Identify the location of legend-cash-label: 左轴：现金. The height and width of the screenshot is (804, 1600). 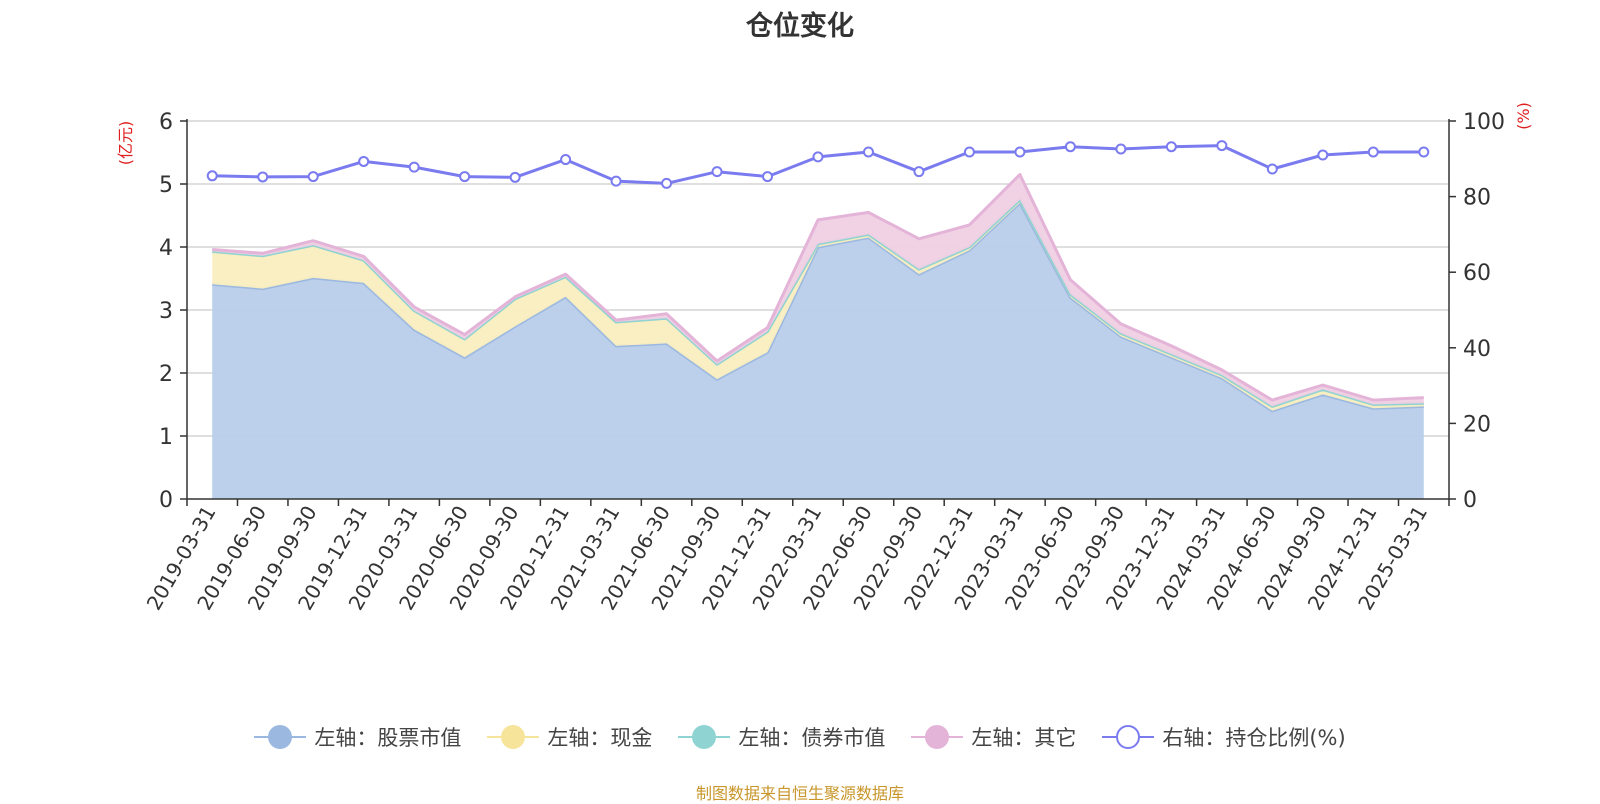
(600, 738).